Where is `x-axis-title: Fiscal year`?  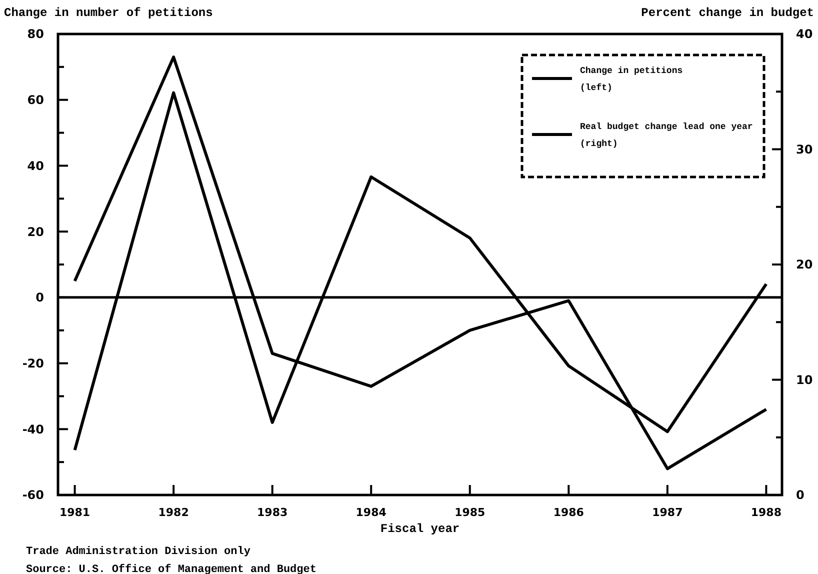
x-axis-title: Fiscal year is located at coordinates (420, 529).